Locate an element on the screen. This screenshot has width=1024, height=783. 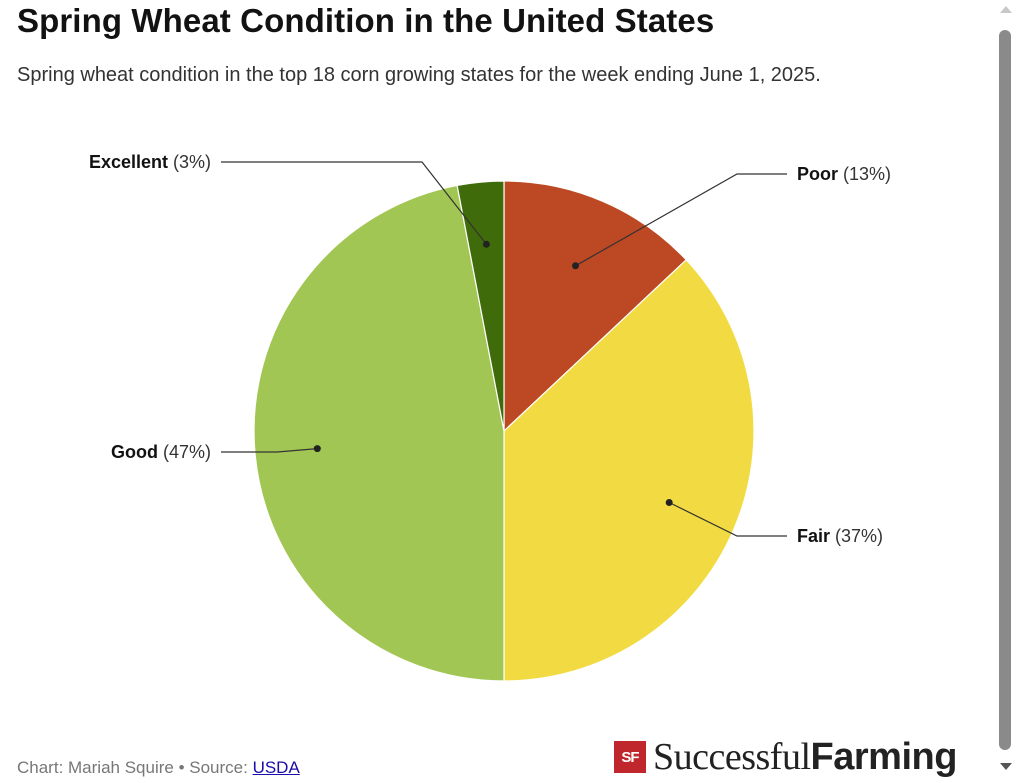
scroll-up-arrow-icon is located at coordinates (1006, 9).